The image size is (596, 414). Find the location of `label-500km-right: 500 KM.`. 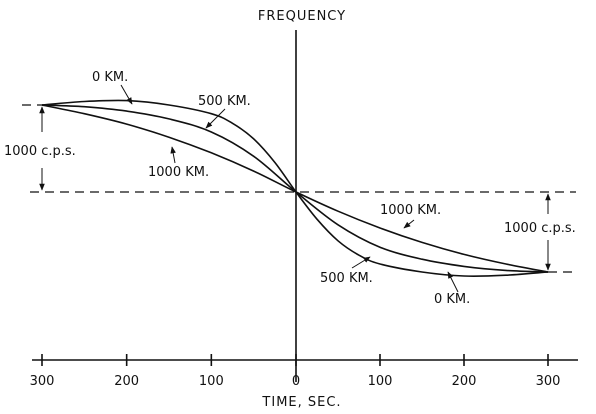

label-500km-right: 500 KM. is located at coordinates (346, 278).